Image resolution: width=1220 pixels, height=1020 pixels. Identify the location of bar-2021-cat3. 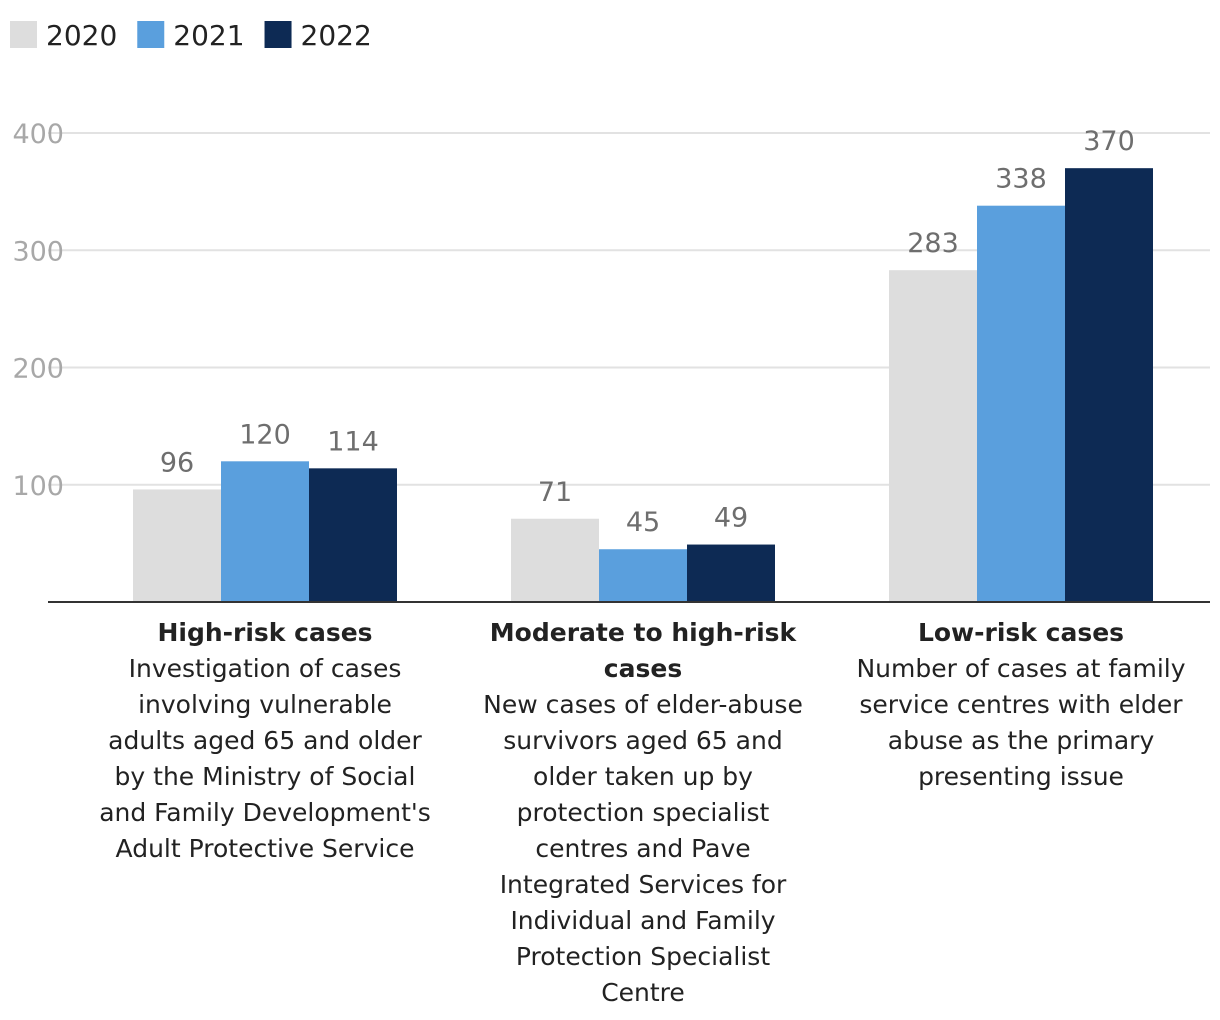
(1021, 403).